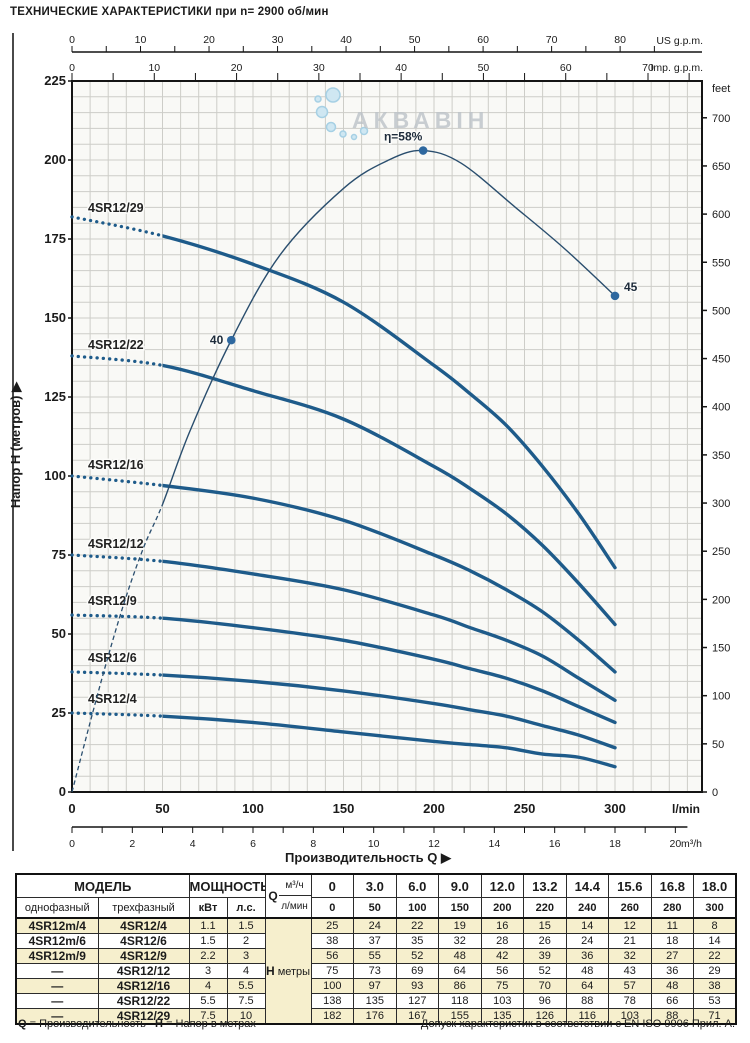  Describe the element at coordinates (246, 1016) in the screenshot. I see `table-cell: 10` at that location.